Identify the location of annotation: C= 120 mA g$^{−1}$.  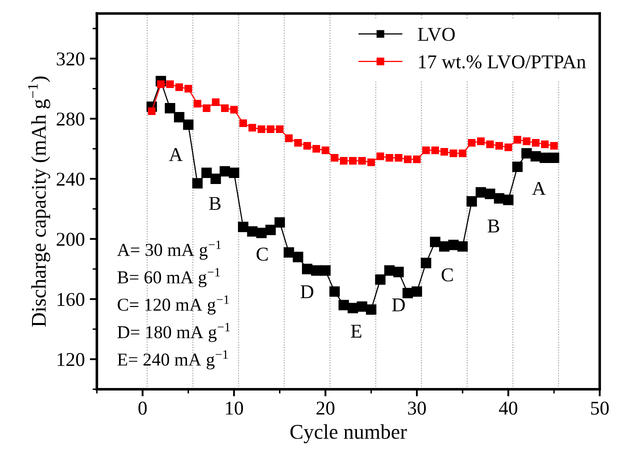
(173, 305).